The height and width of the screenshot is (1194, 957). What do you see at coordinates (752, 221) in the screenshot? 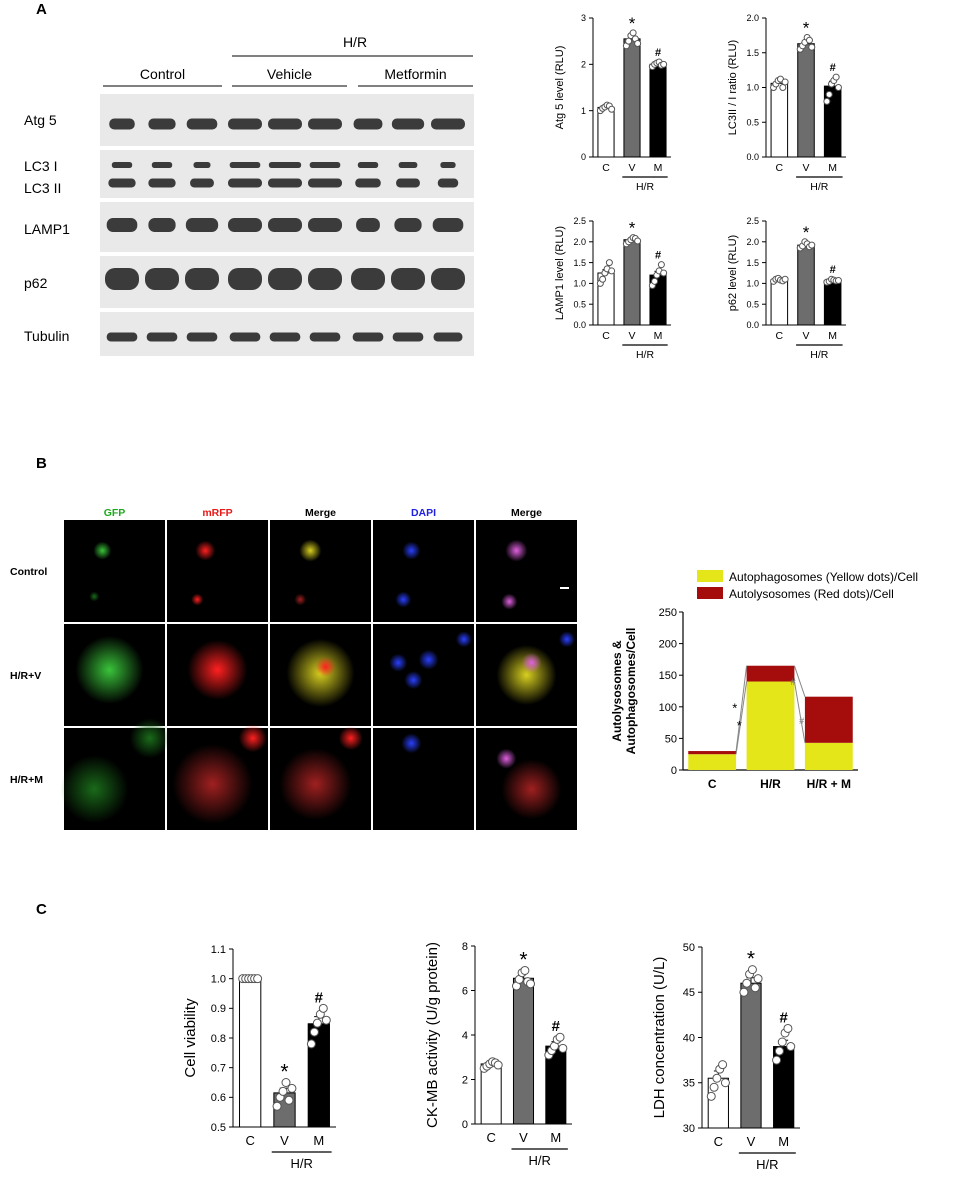
I see `y-tick-label: 2.5` at bounding box center [752, 221].